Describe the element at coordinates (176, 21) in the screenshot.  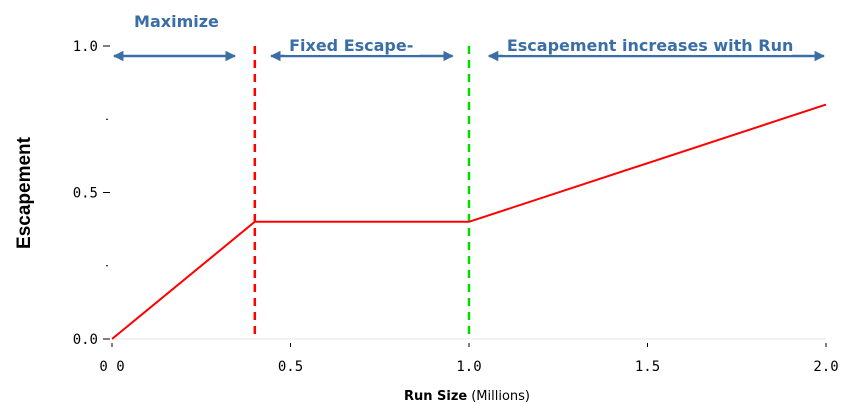
I see `annotation-label: Maximize` at that location.